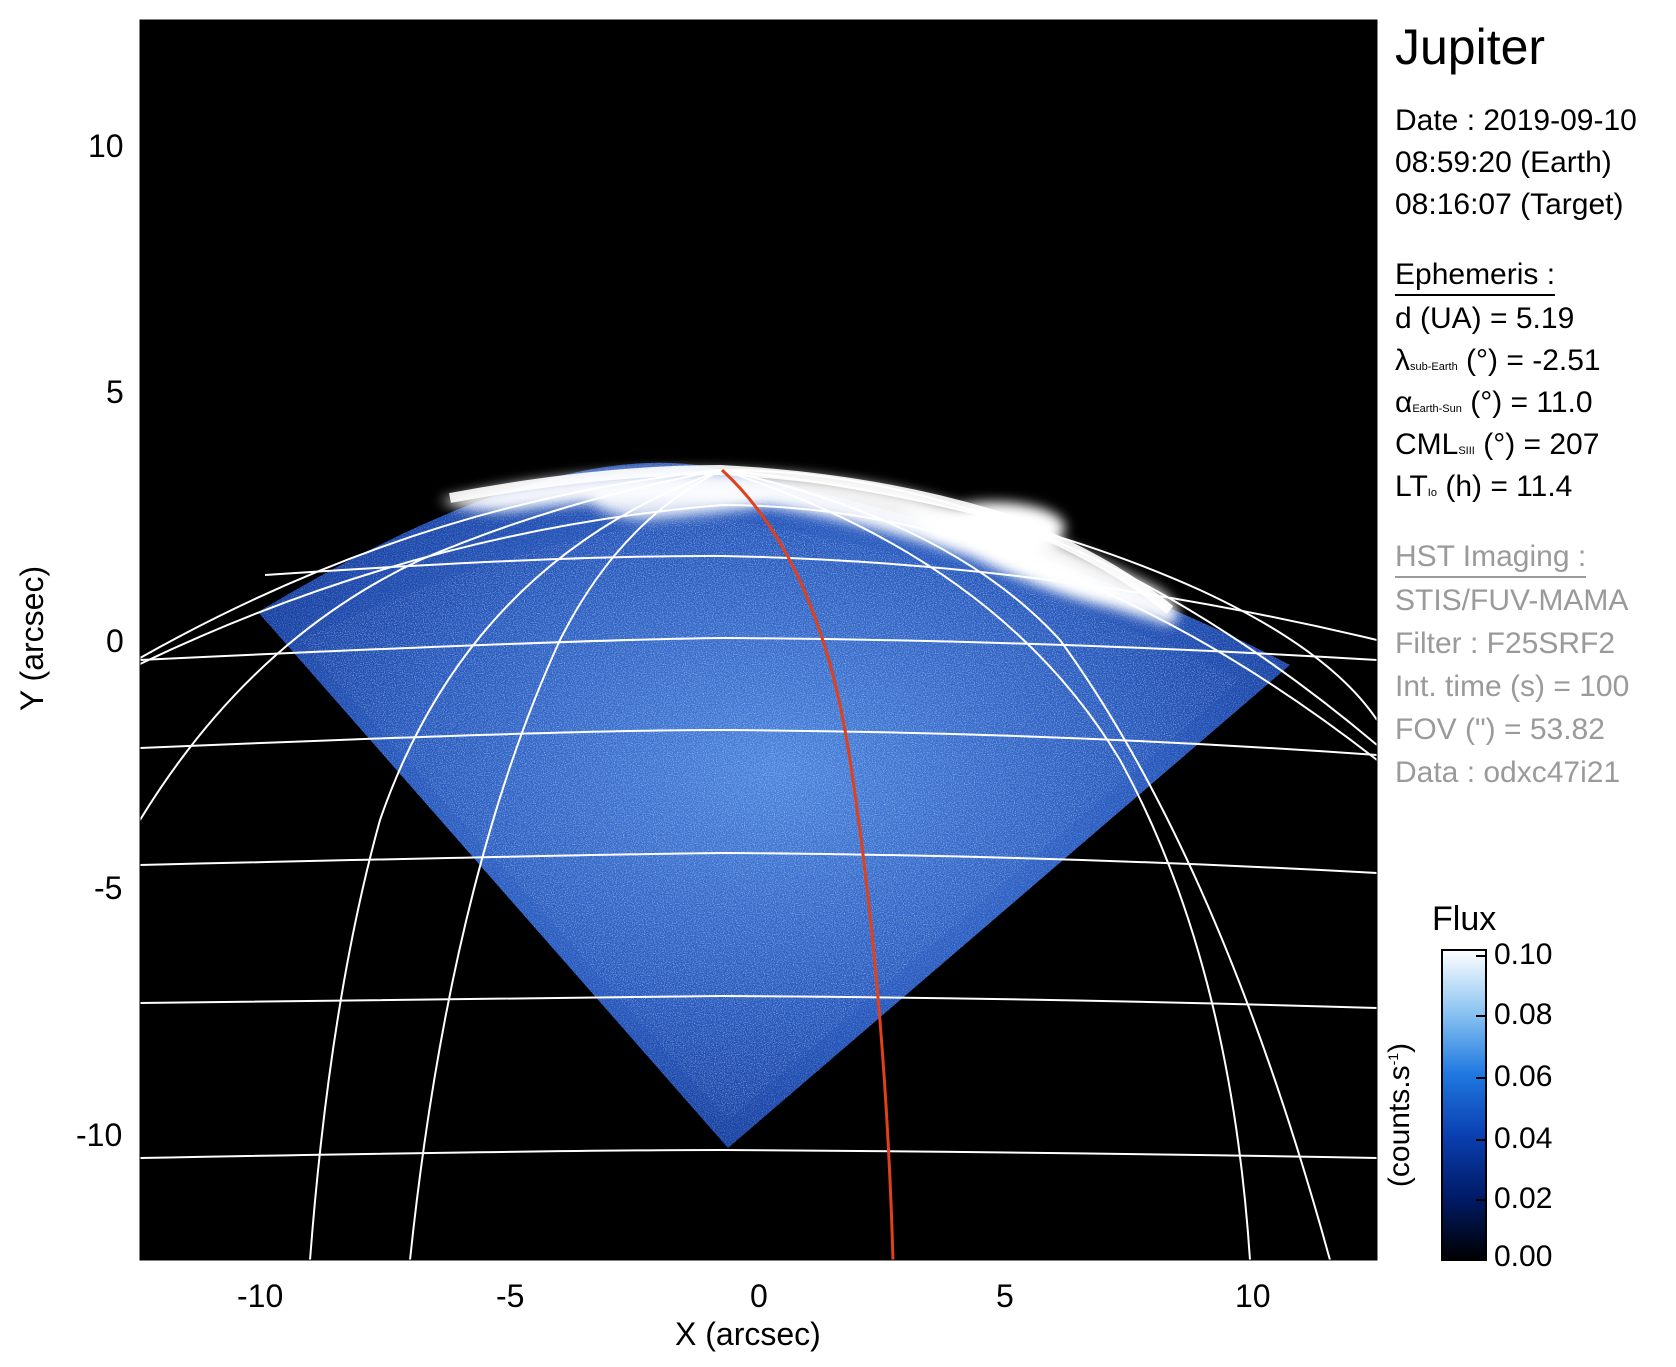  Describe the element at coordinates (1005, 1296) in the screenshot. I see `x-tick-label: 5` at that location.